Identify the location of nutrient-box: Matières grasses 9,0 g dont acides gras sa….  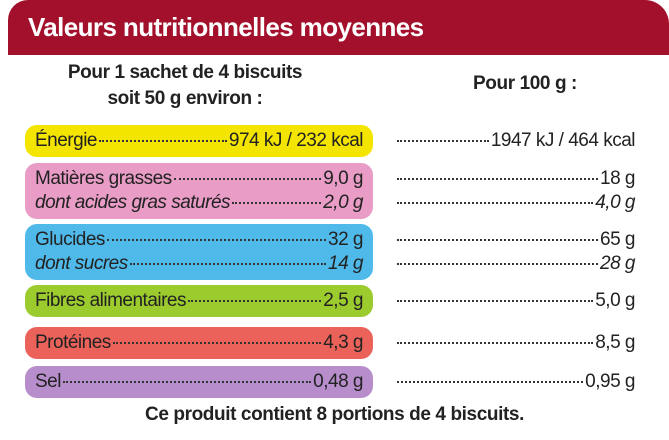
(199, 191).